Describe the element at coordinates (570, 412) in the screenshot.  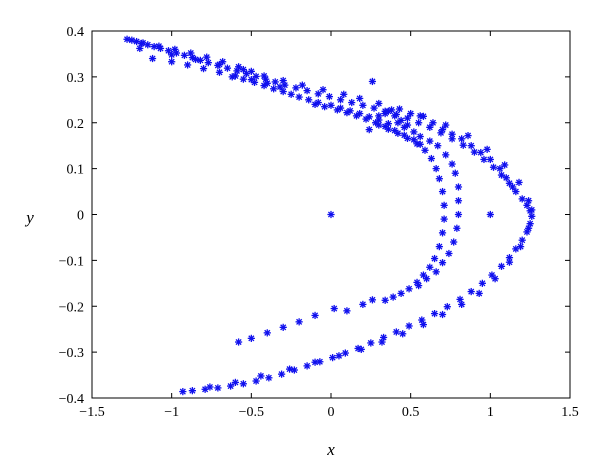
I see `x-tick-label: 1.5` at that location.